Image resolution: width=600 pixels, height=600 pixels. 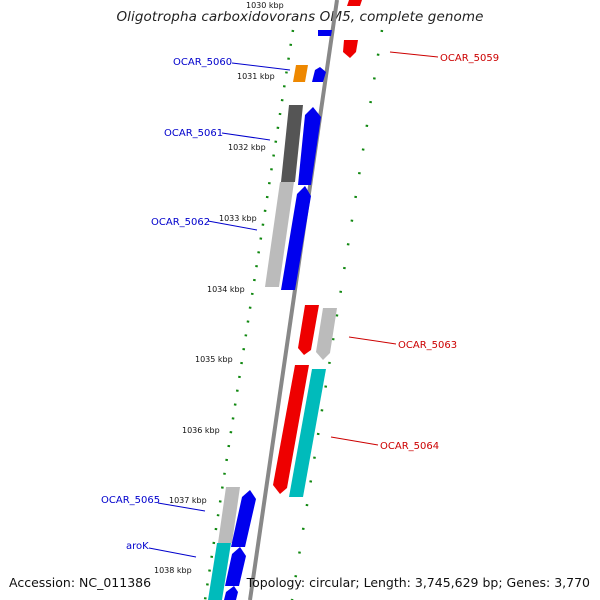 I want to click on gene-label-ocar-5064: OCAR_5064, so click(x=409, y=446).